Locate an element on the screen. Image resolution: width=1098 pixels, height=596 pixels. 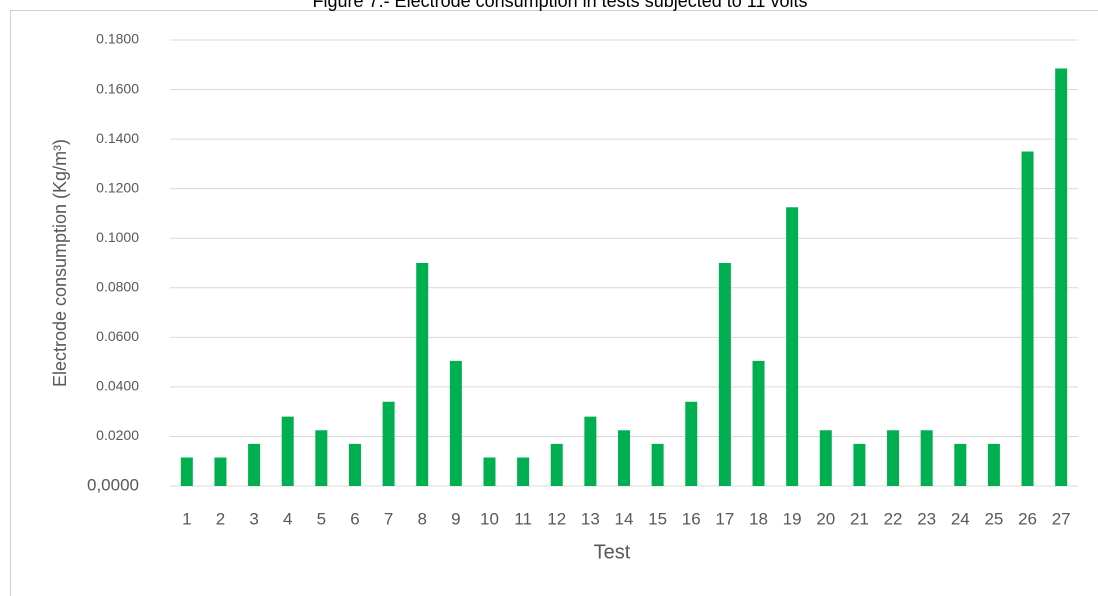
y-tick-label: 0.1600 is located at coordinates (117, 88).